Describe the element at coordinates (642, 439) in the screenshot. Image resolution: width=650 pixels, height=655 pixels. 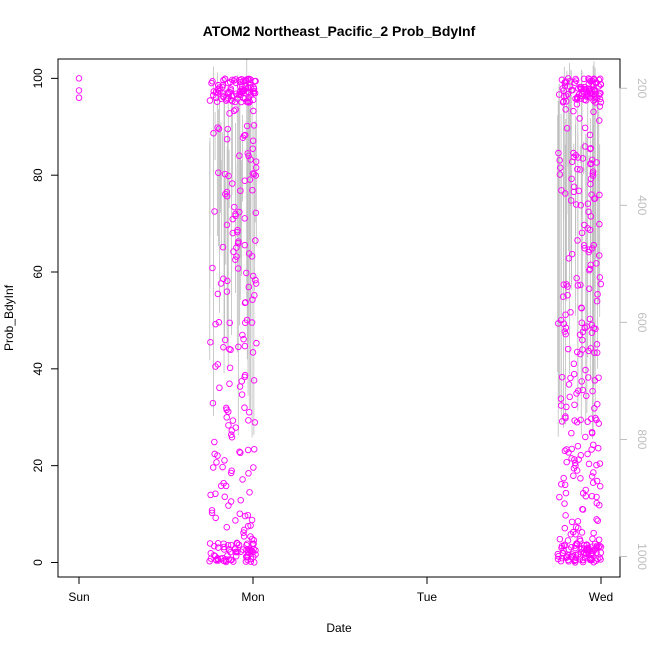
I see `y2-tick-label: 800` at that location.